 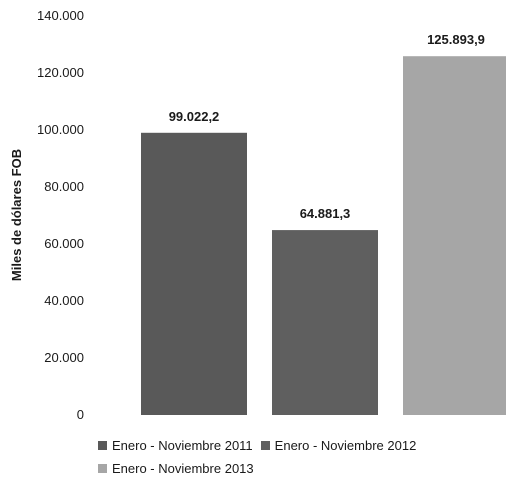 I want to click on y-tick-label: 60.000, so click(x=64, y=243).